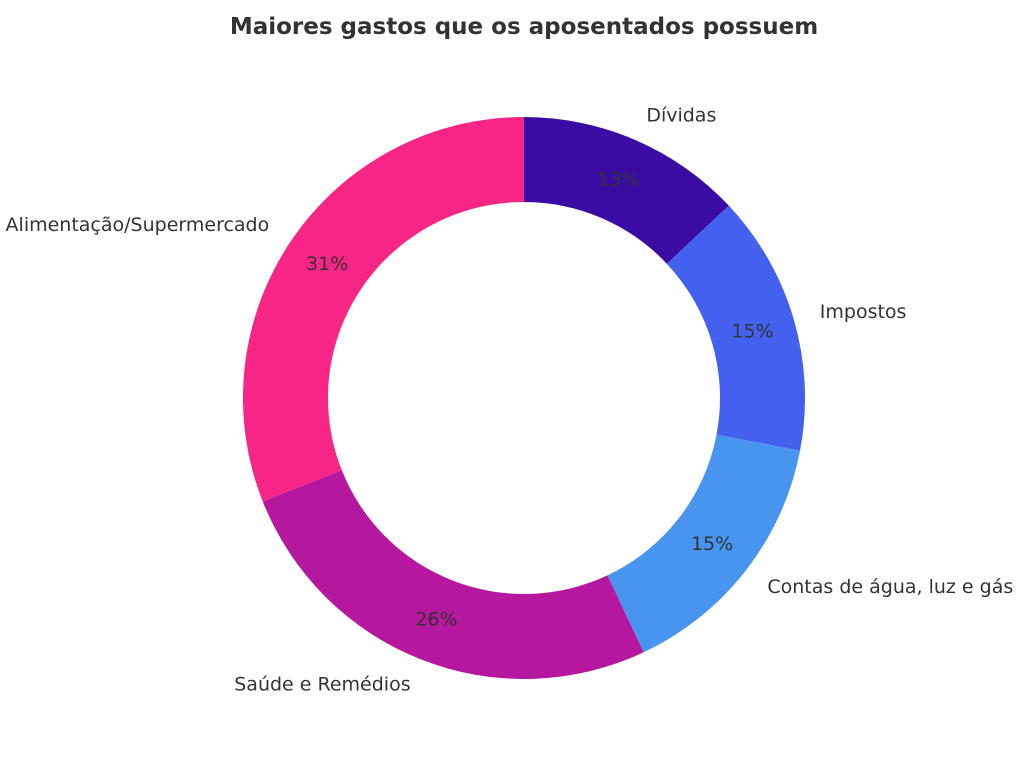  What do you see at coordinates (712, 544) in the screenshot?
I see `pct-label-contas-de-agua-luz-e-gas: 15%` at bounding box center [712, 544].